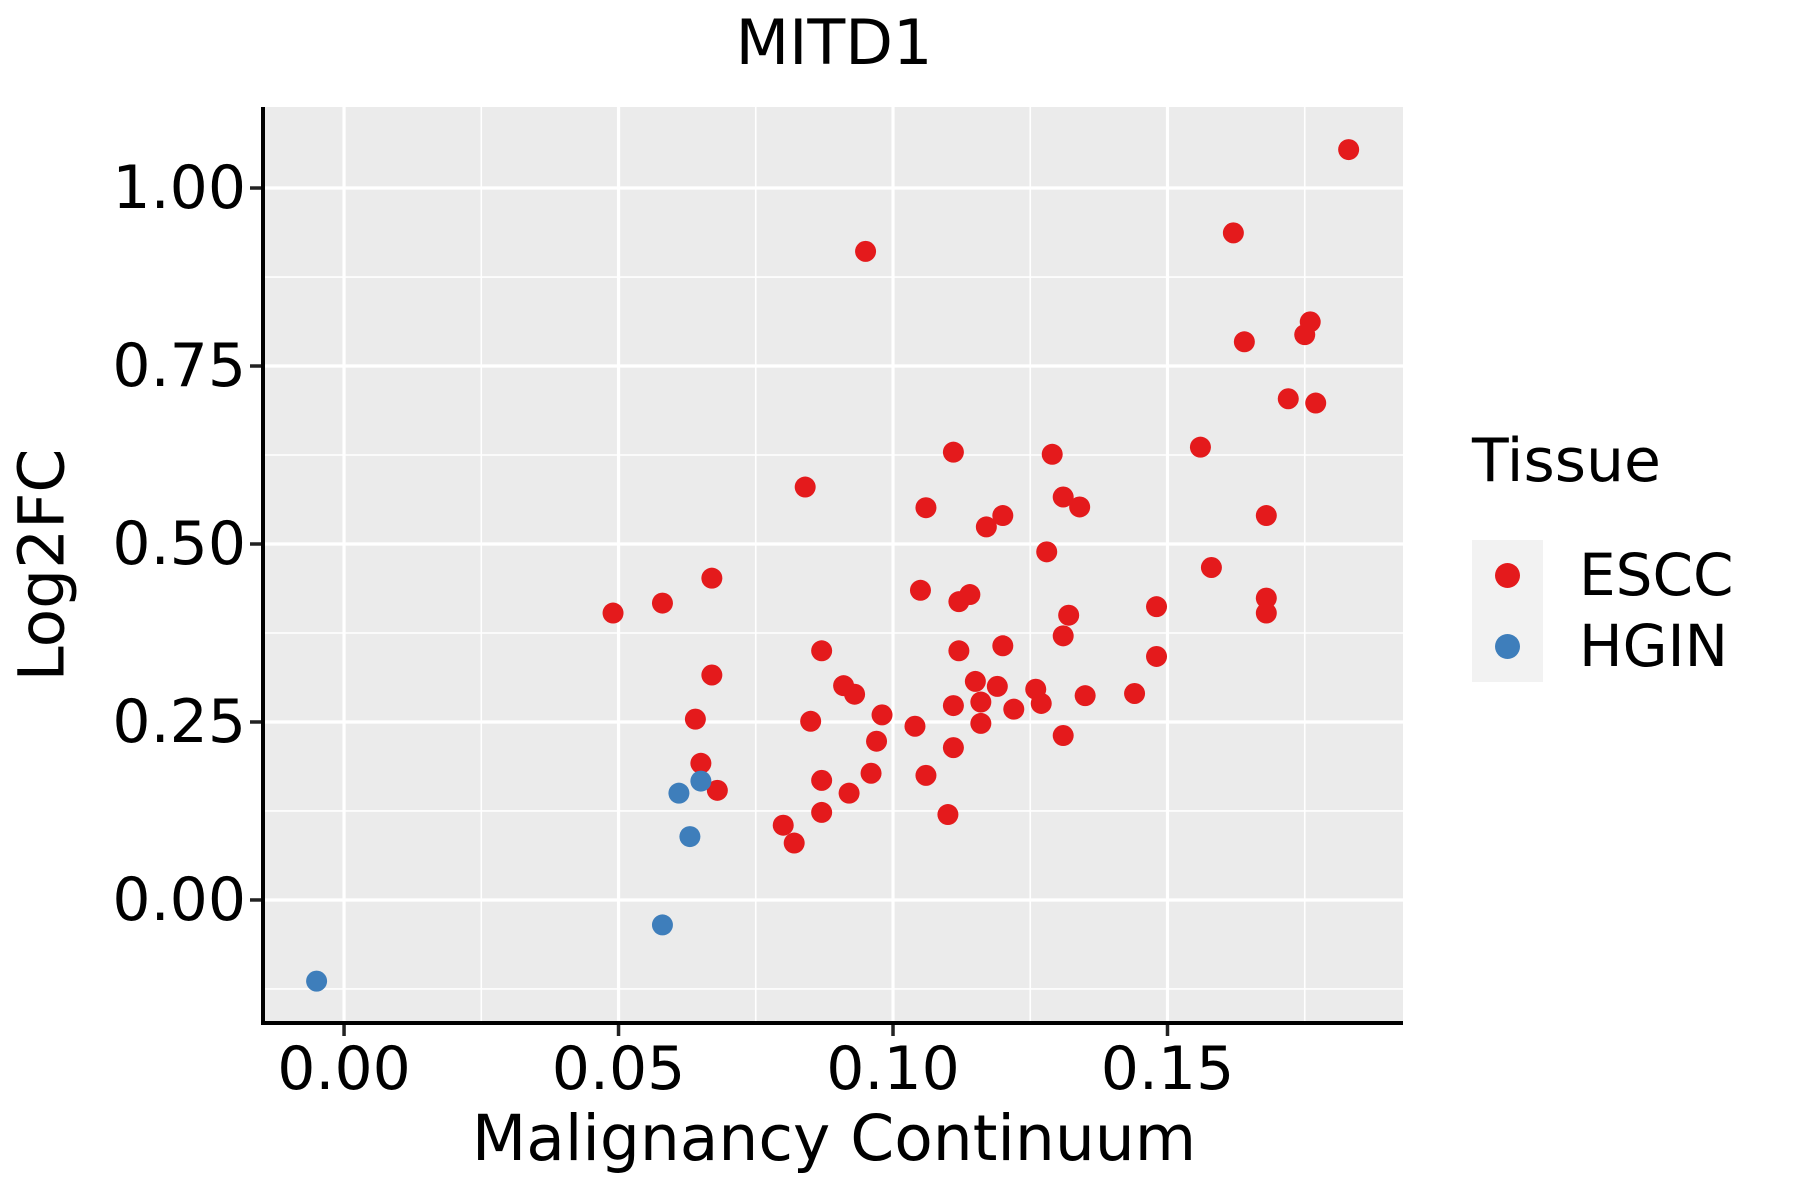  Describe the element at coordinates (834, 1138) in the screenshot. I see `x-axis-title: Malignancy Continuum` at that location.